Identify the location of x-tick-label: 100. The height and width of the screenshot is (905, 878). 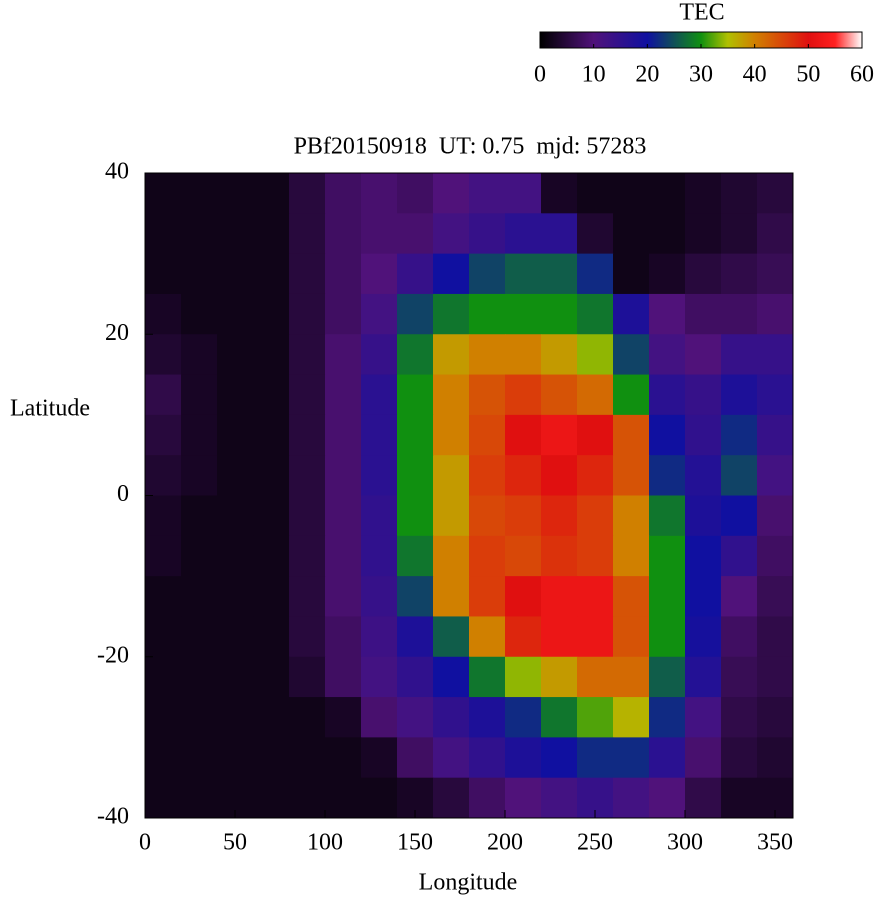
(325, 843).